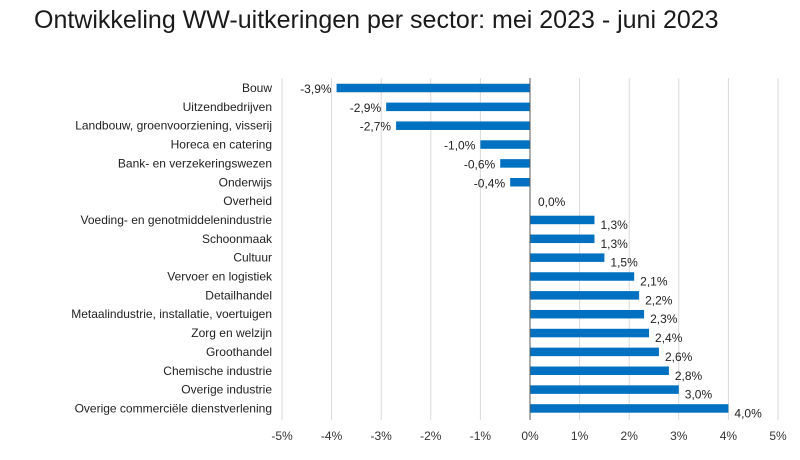 The width and height of the screenshot is (800, 460). I want to click on x-tick-label: -1%, so click(481, 436).